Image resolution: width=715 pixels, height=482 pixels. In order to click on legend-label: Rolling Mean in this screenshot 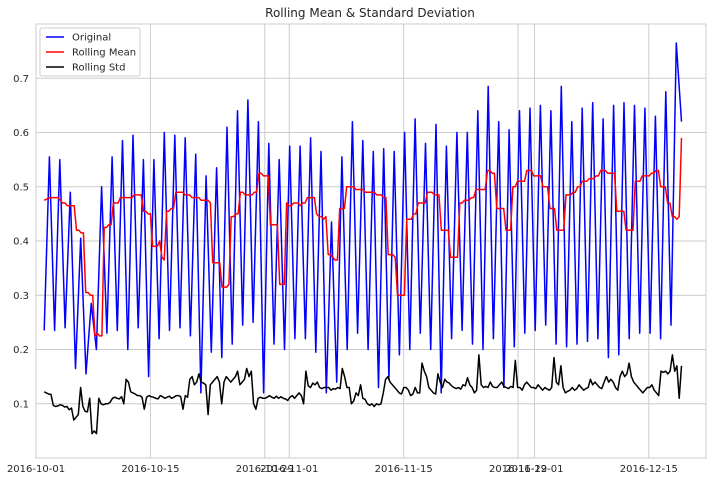, I will do `click(104, 53)`.